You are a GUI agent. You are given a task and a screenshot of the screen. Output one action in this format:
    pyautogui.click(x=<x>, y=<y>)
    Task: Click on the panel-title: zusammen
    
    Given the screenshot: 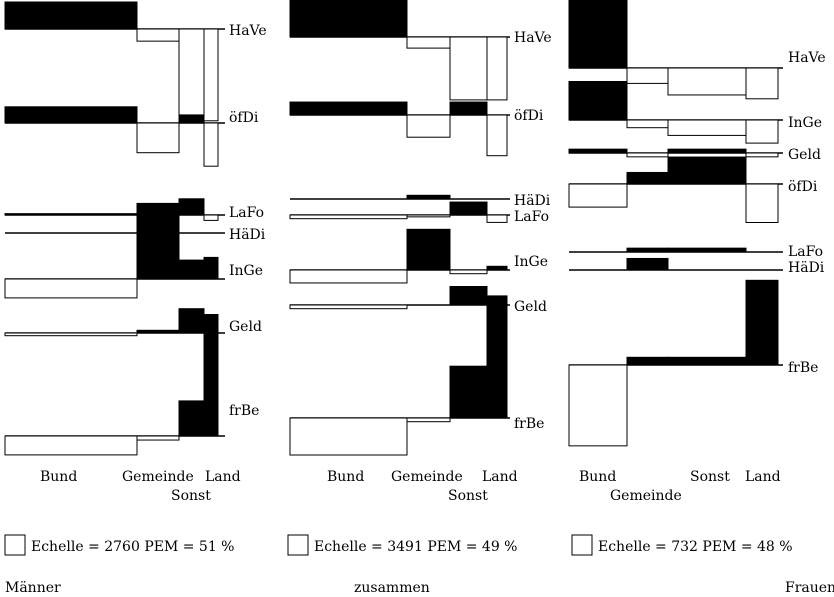 What is the action you would take?
    pyautogui.click(x=392, y=588)
    